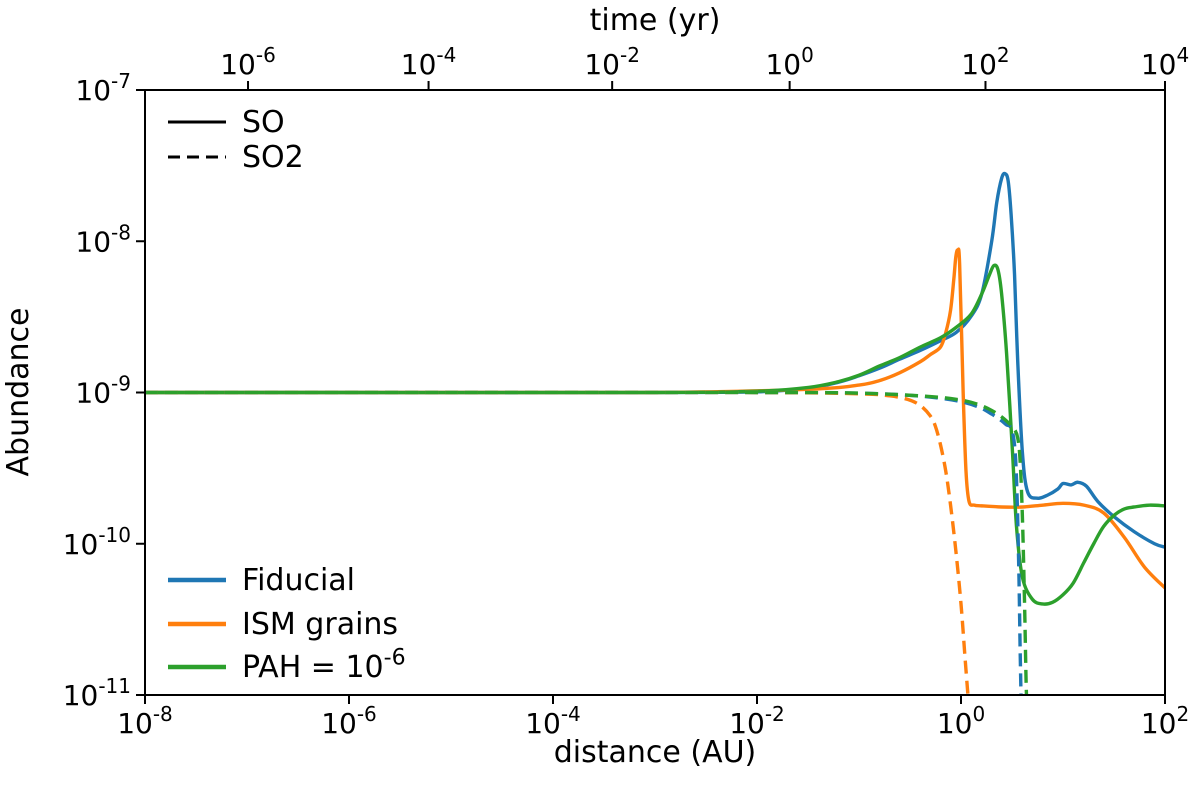 This screenshot has width=1200, height=785. What do you see at coordinates (1165, 721) in the screenshot?
I see `x-tick-label-5: 10²` at bounding box center [1165, 721].